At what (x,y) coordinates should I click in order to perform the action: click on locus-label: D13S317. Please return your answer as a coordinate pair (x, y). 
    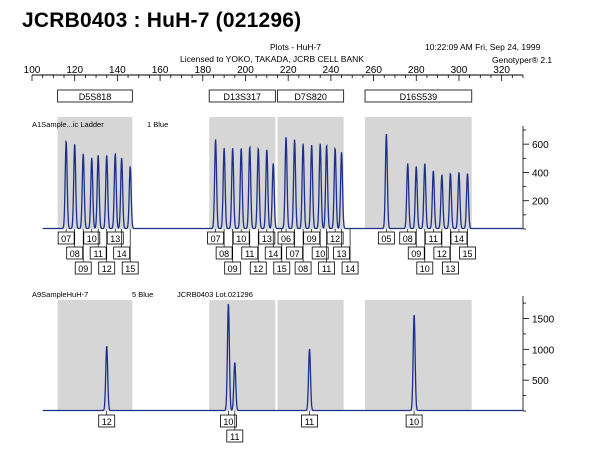
    Looking at the image, I should click on (243, 97).